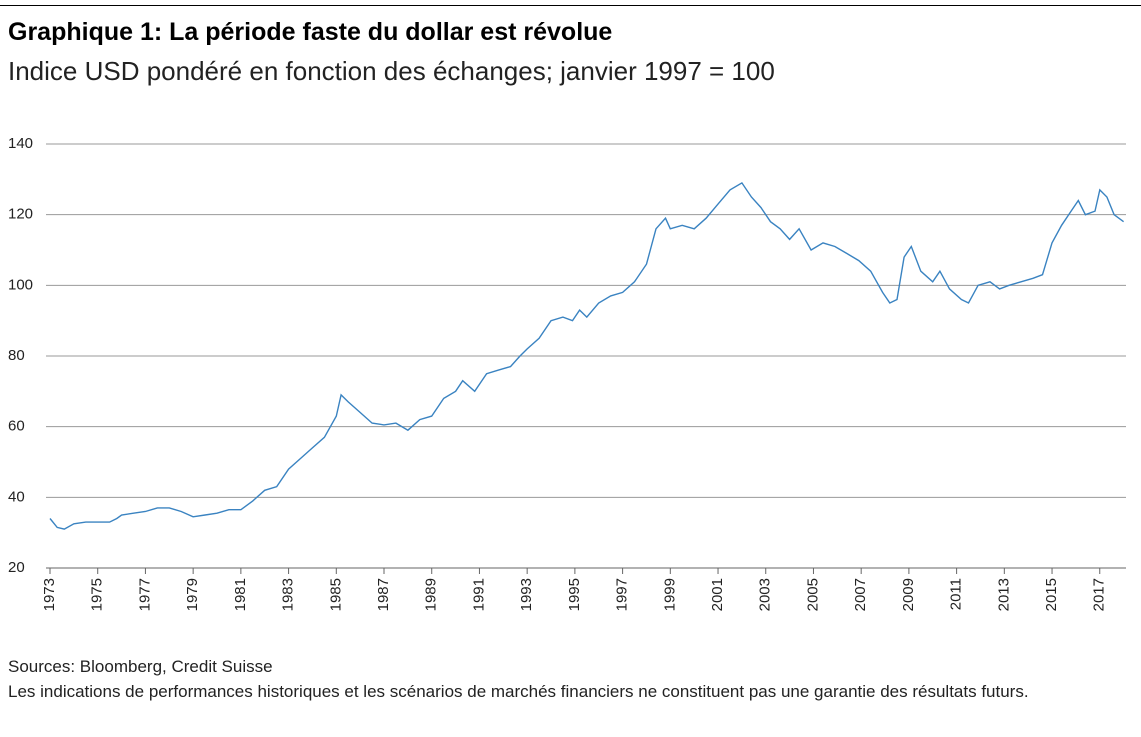  What do you see at coordinates (97, 594) in the screenshot?
I see `x-tick-label: 1975` at bounding box center [97, 594].